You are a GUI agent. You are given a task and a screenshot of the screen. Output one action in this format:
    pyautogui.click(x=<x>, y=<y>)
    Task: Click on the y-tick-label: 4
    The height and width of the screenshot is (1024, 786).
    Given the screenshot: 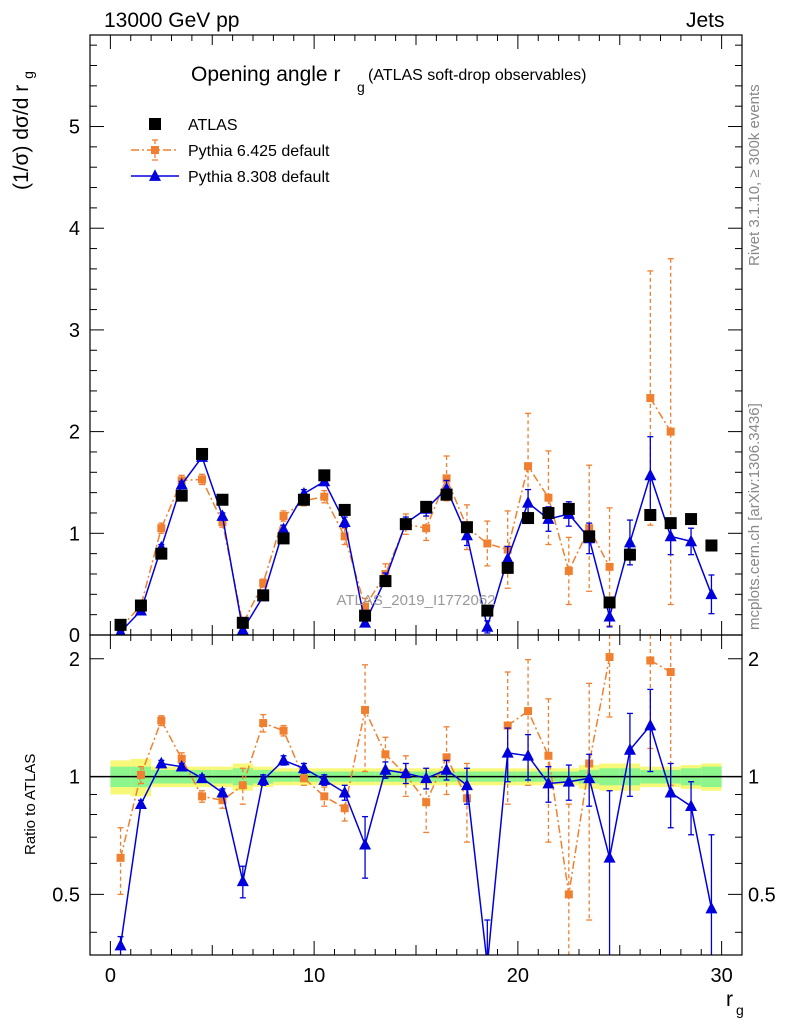 What is the action you would take?
    pyautogui.click(x=74, y=229)
    